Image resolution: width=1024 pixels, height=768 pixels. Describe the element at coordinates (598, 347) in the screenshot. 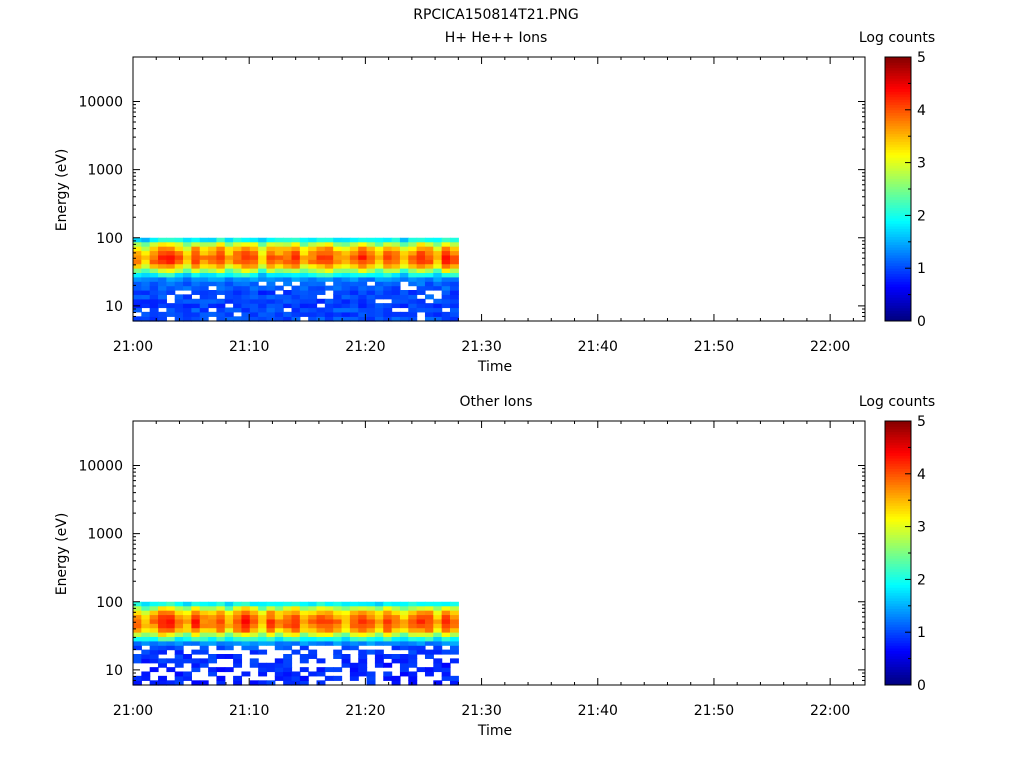

I see `x-tick-label: 21:40` at that location.